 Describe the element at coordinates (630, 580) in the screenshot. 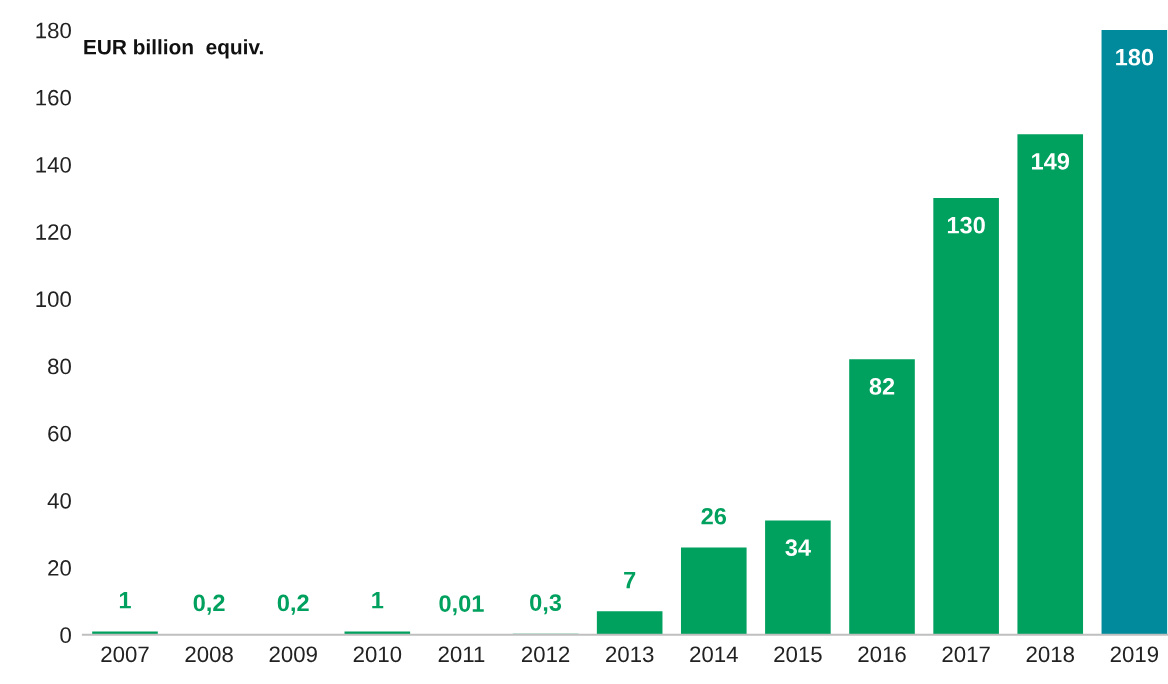

I see `data-label: 7` at that location.